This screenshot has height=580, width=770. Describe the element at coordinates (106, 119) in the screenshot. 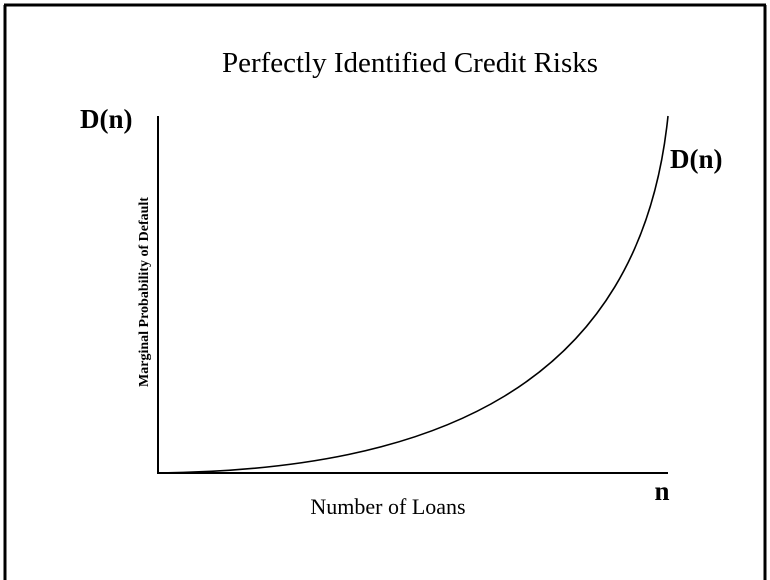

I see `y-axis-end-label: D(n)` at that location.